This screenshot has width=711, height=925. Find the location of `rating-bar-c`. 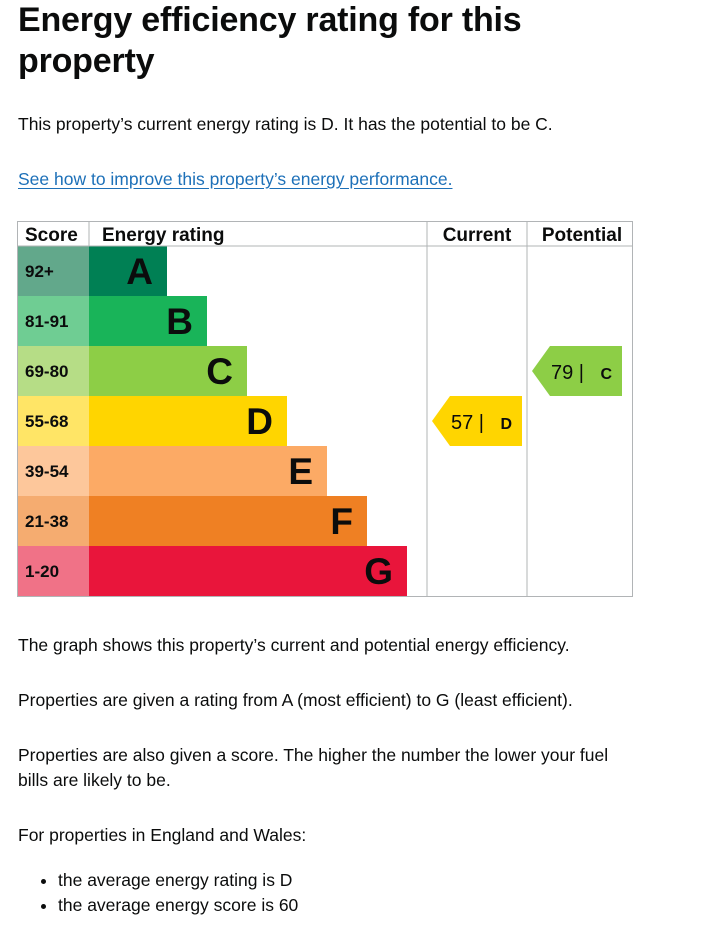

rating-bar-c is located at coordinates (168, 371).